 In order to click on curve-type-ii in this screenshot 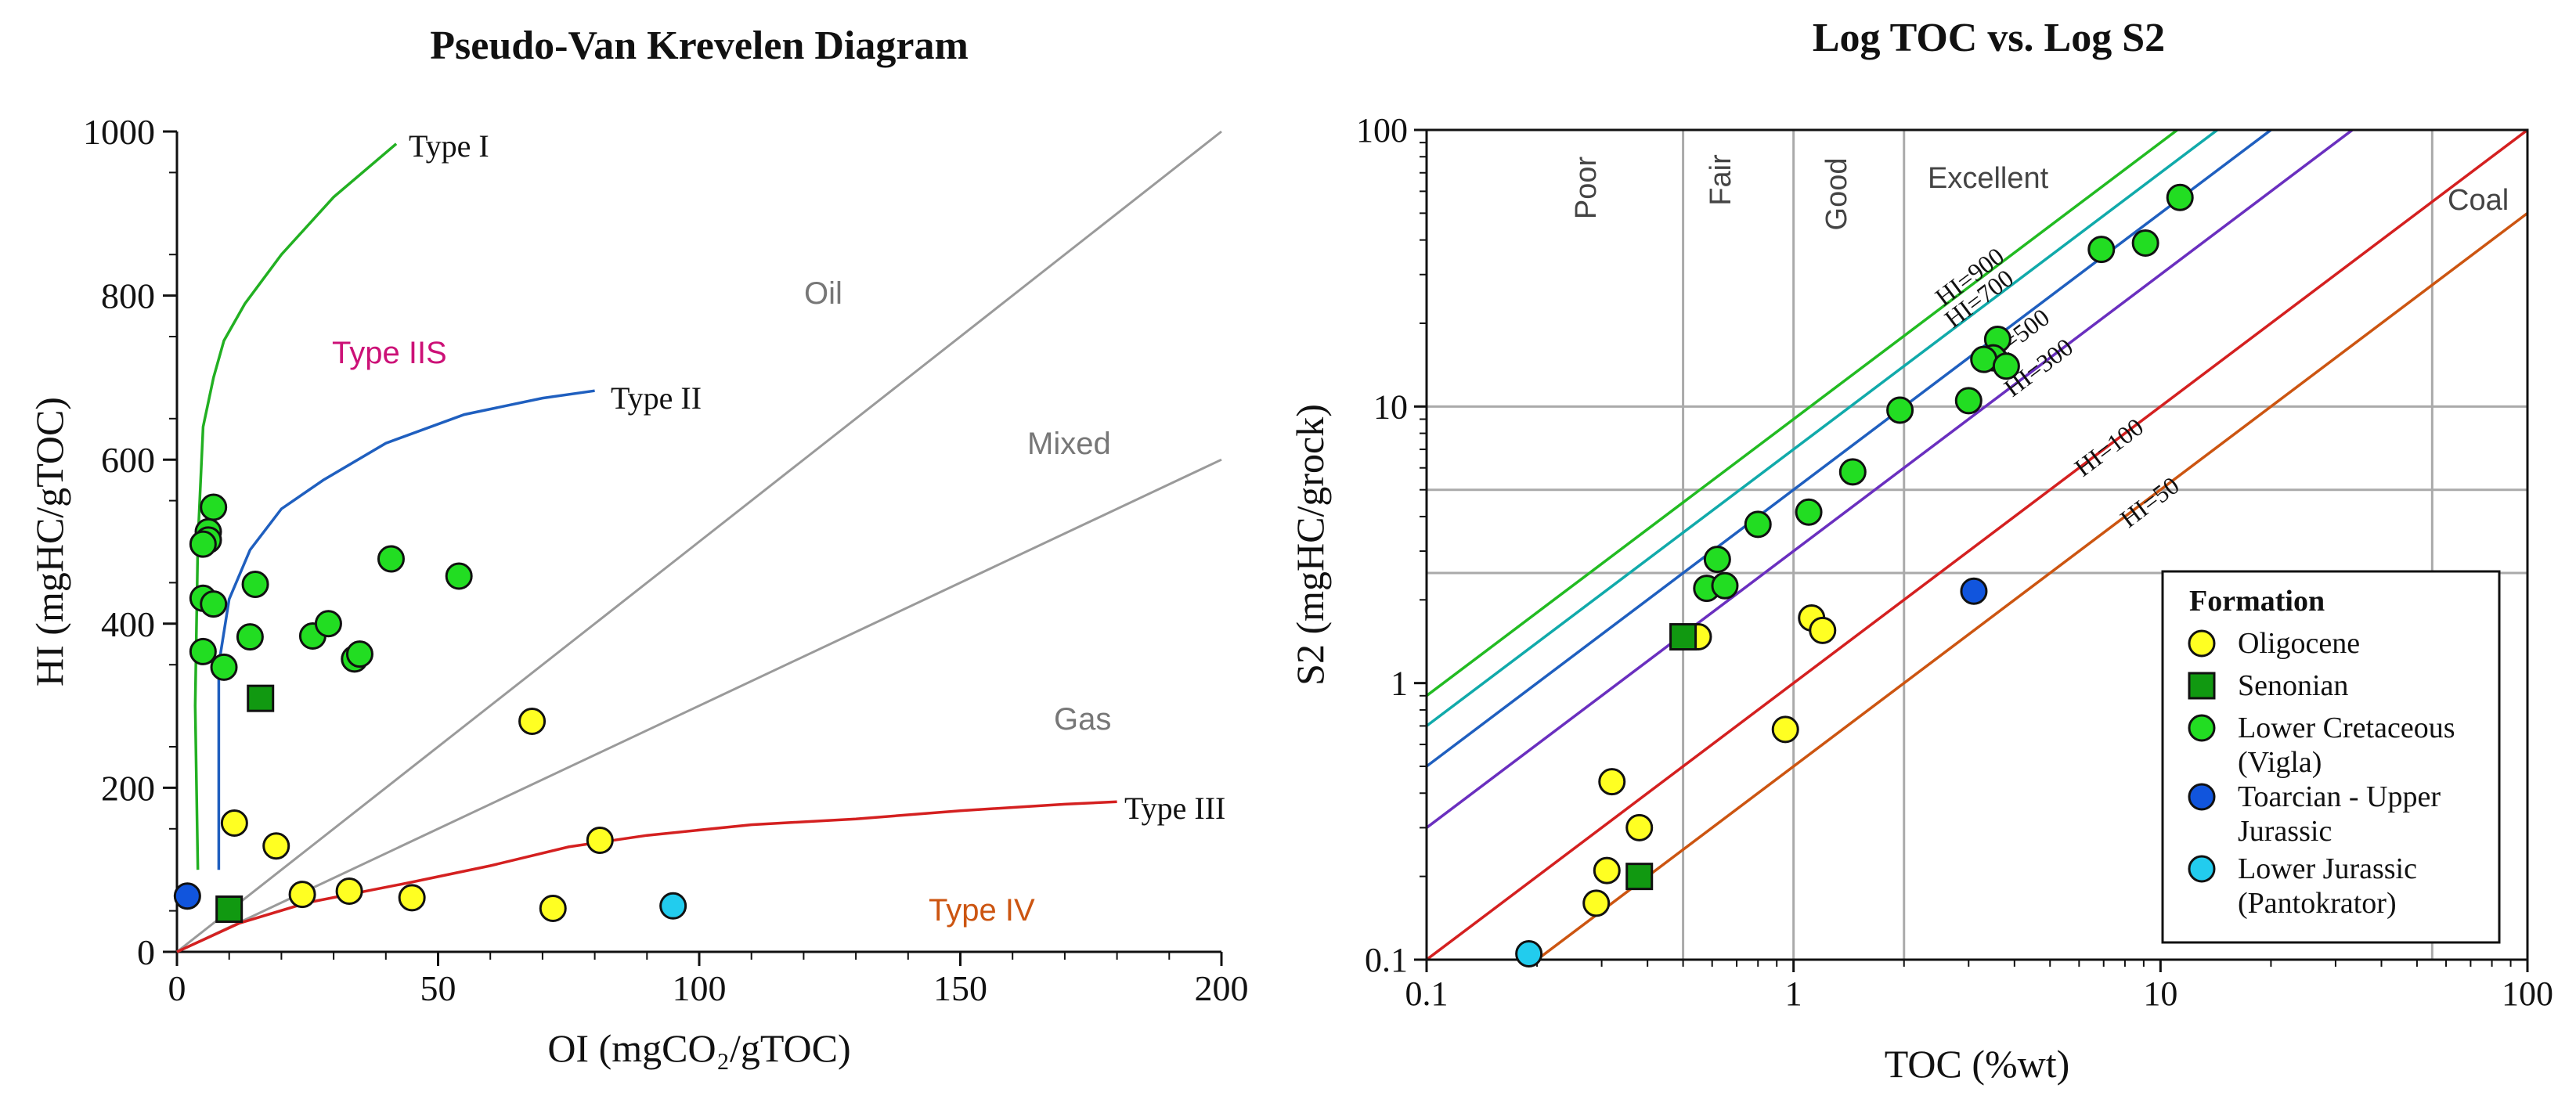, I will do `click(406, 629)`.